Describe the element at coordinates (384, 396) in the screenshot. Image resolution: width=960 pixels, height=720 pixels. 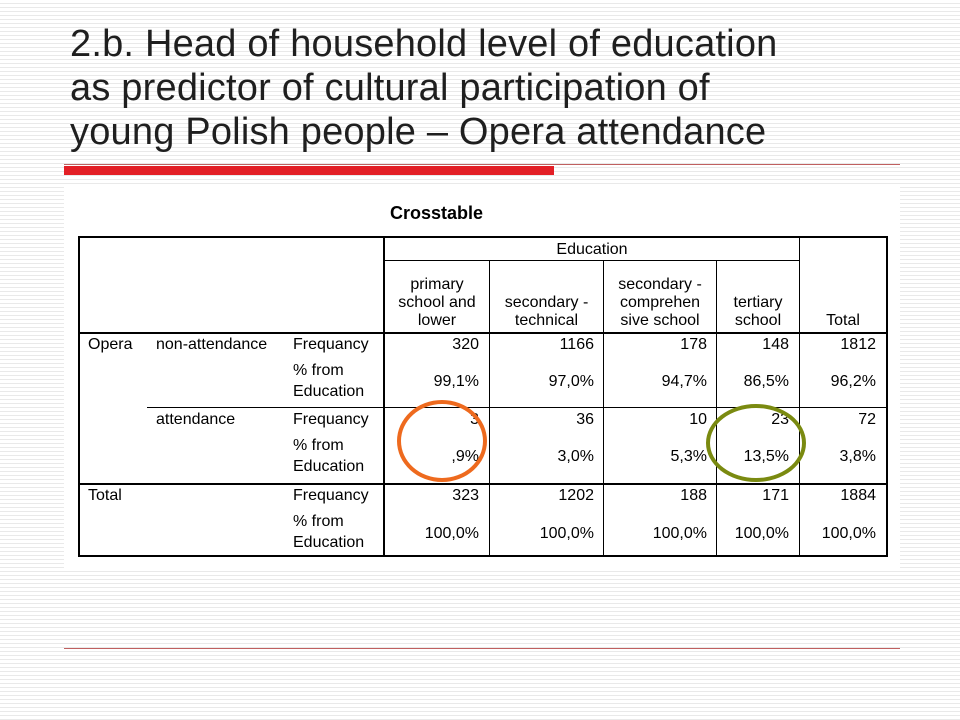
I see `stub-divider` at that location.